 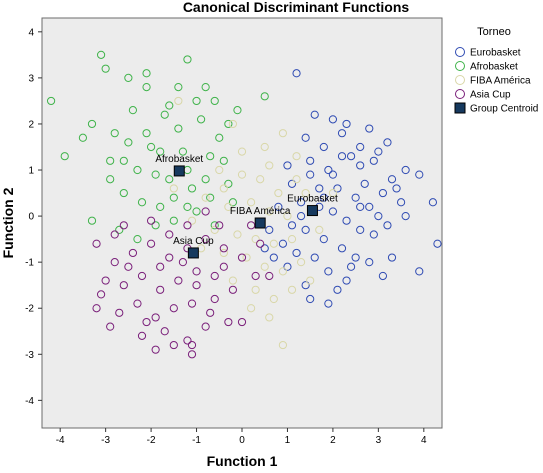 What do you see at coordinates (245, 212) in the screenshot?
I see `group-centroids` at bounding box center [245, 212].